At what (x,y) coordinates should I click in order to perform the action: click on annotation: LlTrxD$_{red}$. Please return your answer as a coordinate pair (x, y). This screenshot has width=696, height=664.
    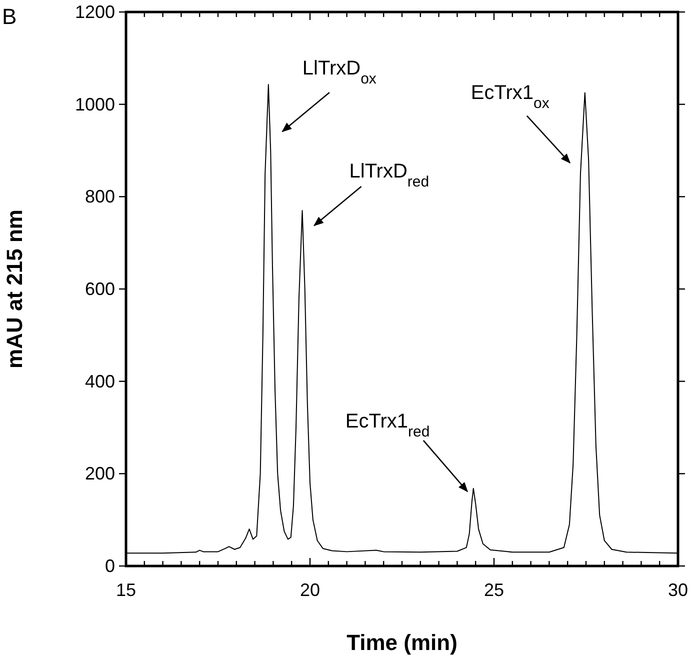
    Looking at the image, I should click on (389, 175).